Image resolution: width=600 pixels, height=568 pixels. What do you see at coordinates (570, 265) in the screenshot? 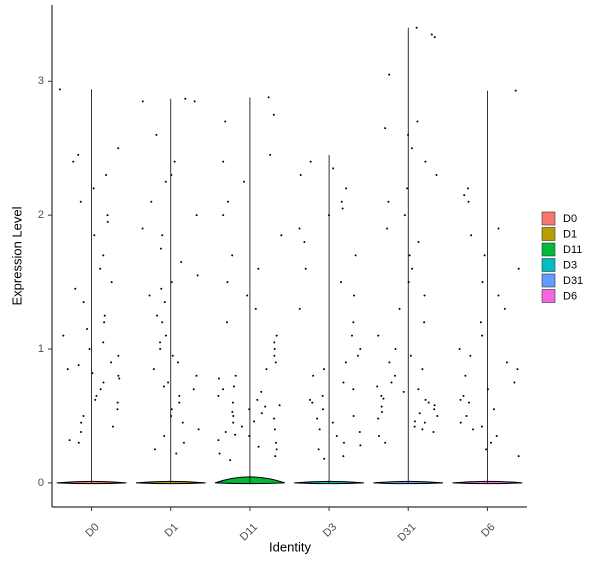
I see `legend-label: D3` at bounding box center [570, 265].